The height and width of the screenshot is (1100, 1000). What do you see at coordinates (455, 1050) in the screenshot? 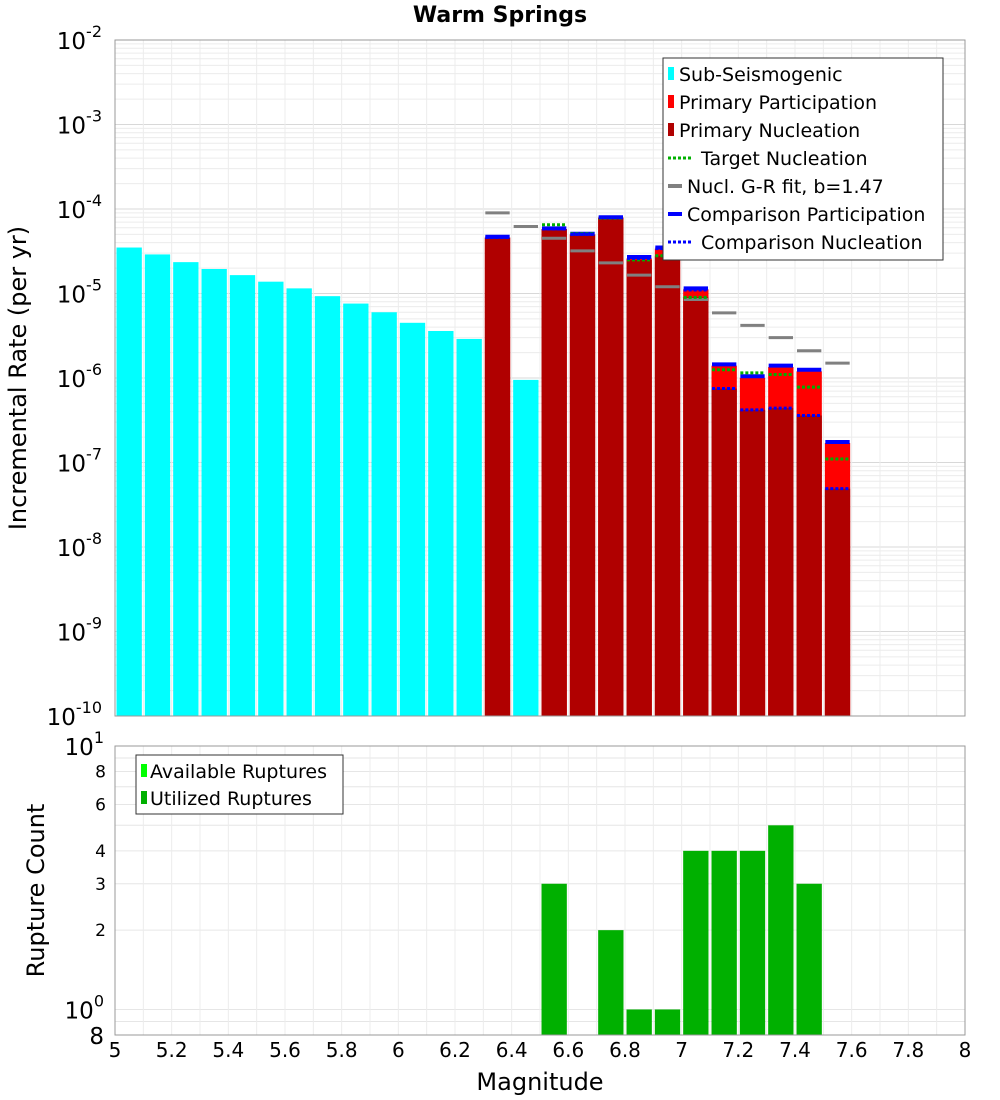
I see `x-tick-label: 6.2` at bounding box center [455, 1050].